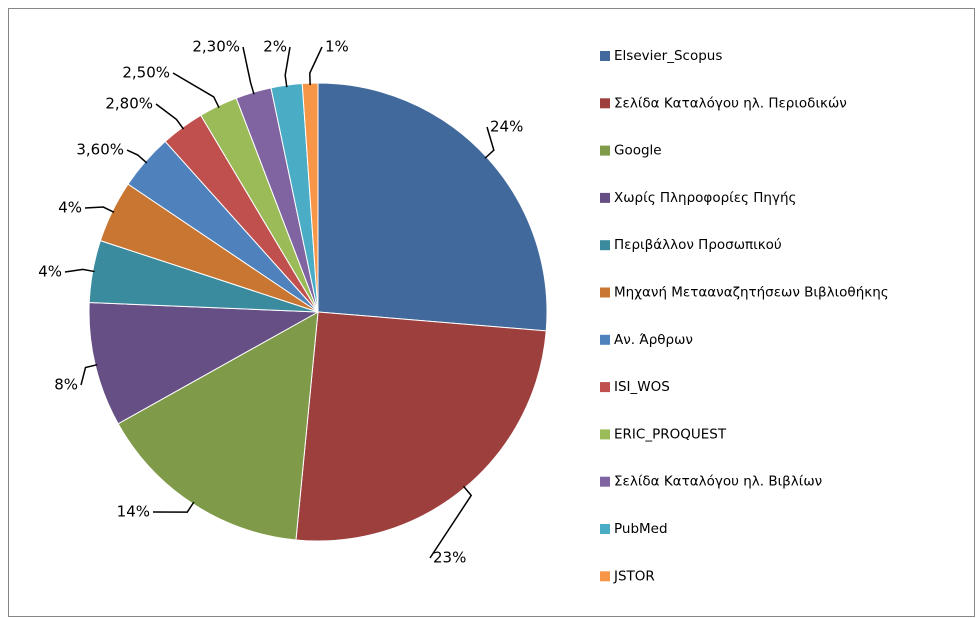 The height and width of the screenshot is (618, 976). Describe the element at coordinates (670, 434) in the screenshot. I see `legend-label: ERIC_PROQUEST` at that location.